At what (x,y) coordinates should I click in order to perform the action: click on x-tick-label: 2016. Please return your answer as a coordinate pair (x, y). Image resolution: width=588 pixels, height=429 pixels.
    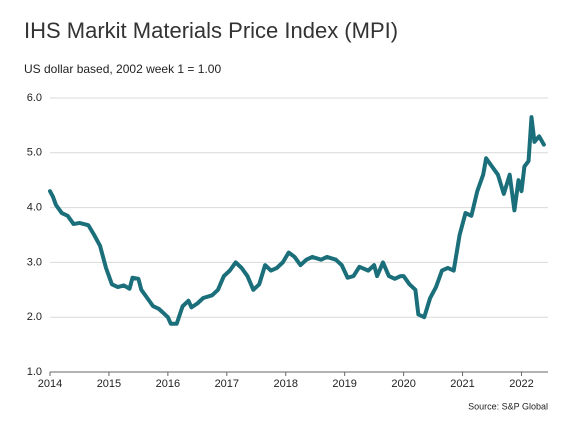
    Looking at the image, I should click on (168, 384).